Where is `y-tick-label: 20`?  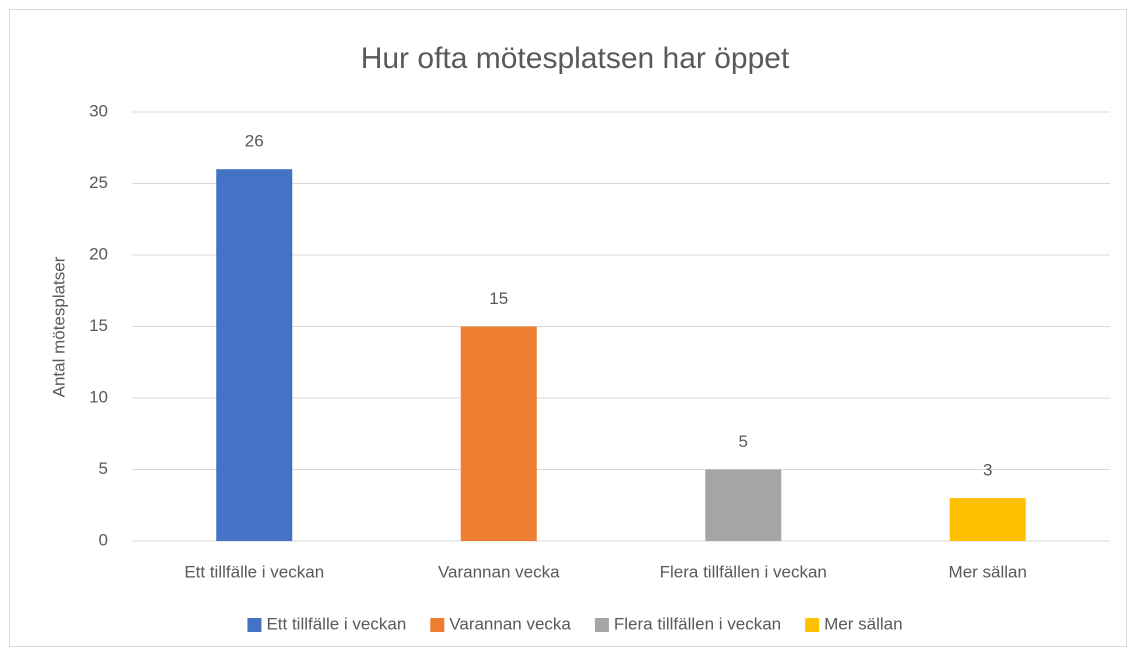
y-tick-label: 20 is located at coordinates (98, 253).